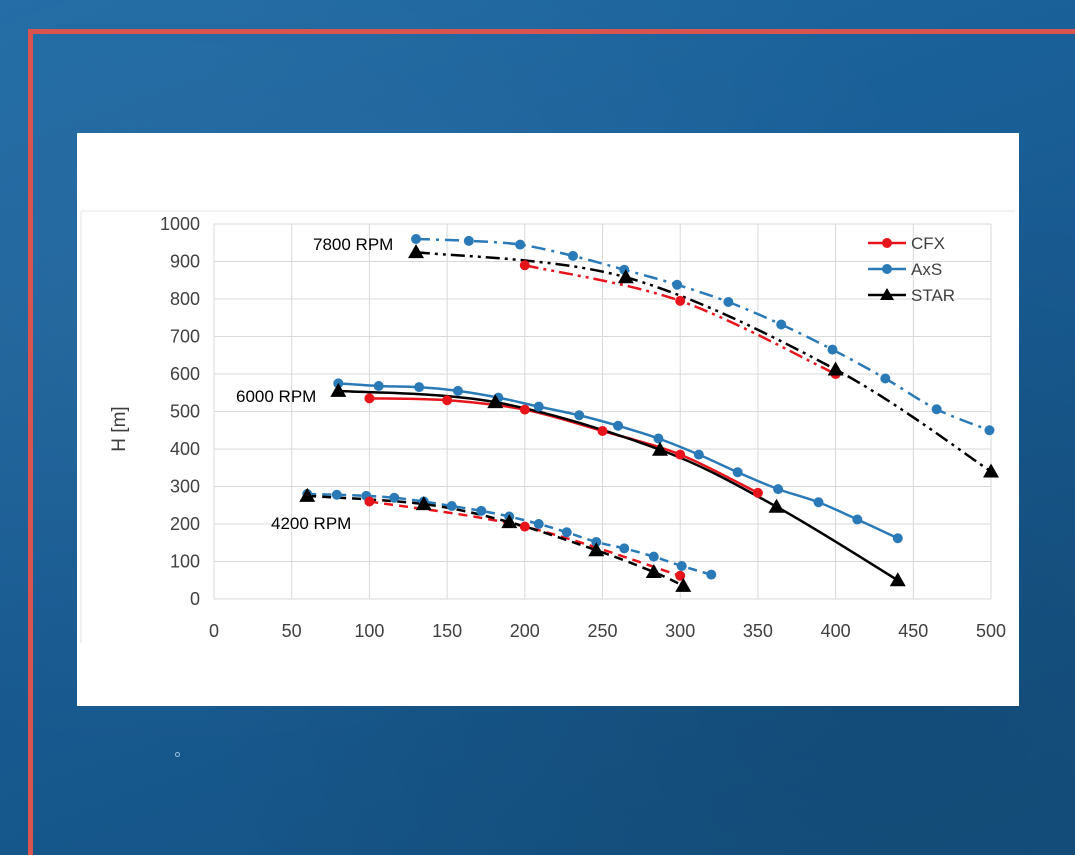 Image resolution: width=1075 pixels, height=855 pixels. I want to click on y-tick-label: 200, so click(185, 524).